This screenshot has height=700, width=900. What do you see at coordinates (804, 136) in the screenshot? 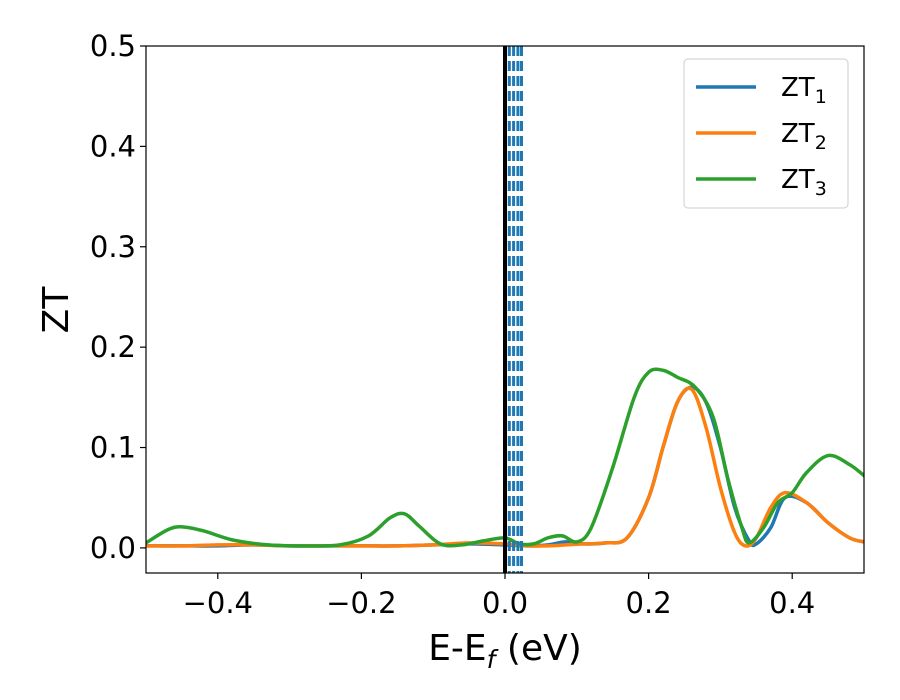
I see `legend-label-zt2: ZT2` at bounding box center [804, 136].